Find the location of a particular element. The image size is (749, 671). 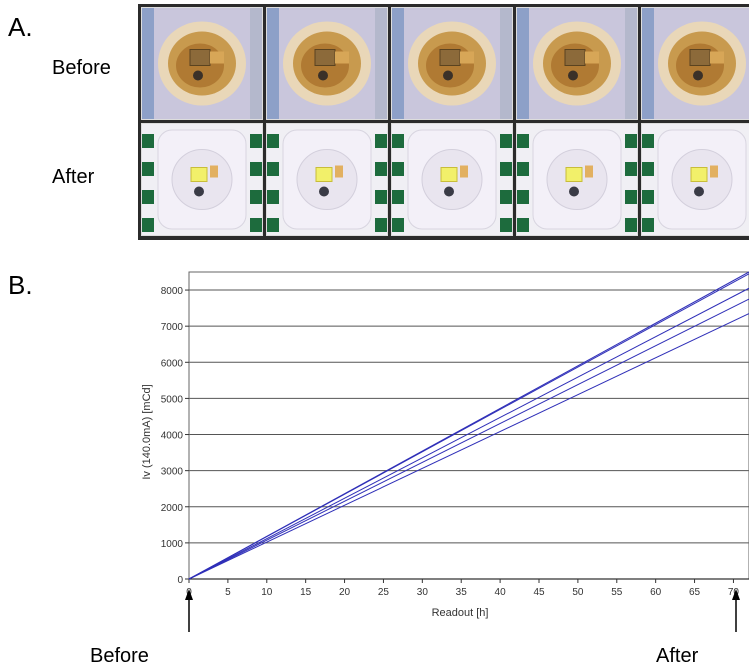

x-tick-label: 10 is located at coordinates (267, 592).